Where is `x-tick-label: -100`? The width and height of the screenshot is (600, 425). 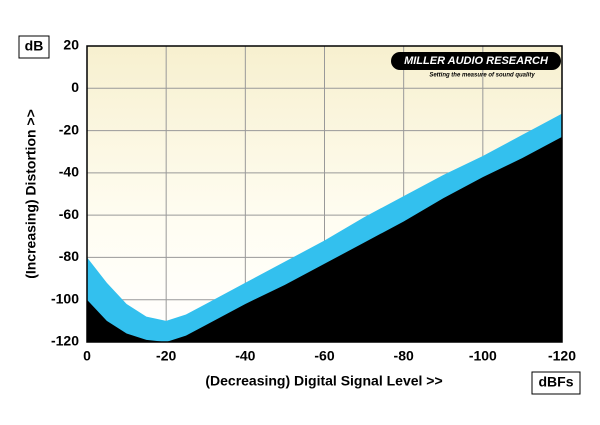 x-tick-label: -100 is located at coordinates (483, 356).